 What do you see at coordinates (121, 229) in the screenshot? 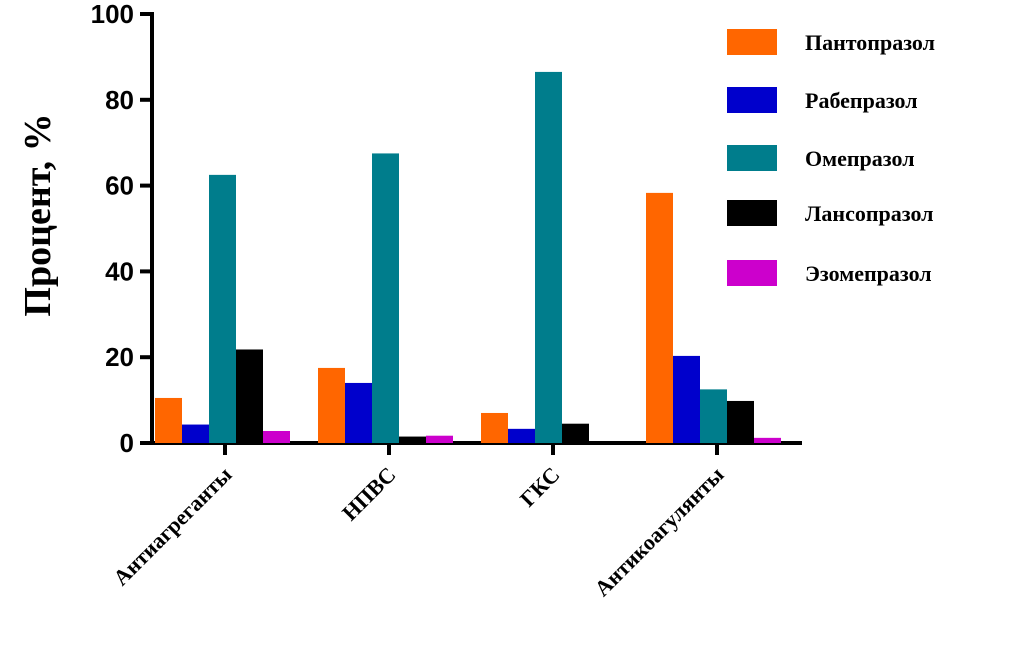
I see `y-axis-ticks: 0 20 40 60 80 100` at bounding box center [121, 229].